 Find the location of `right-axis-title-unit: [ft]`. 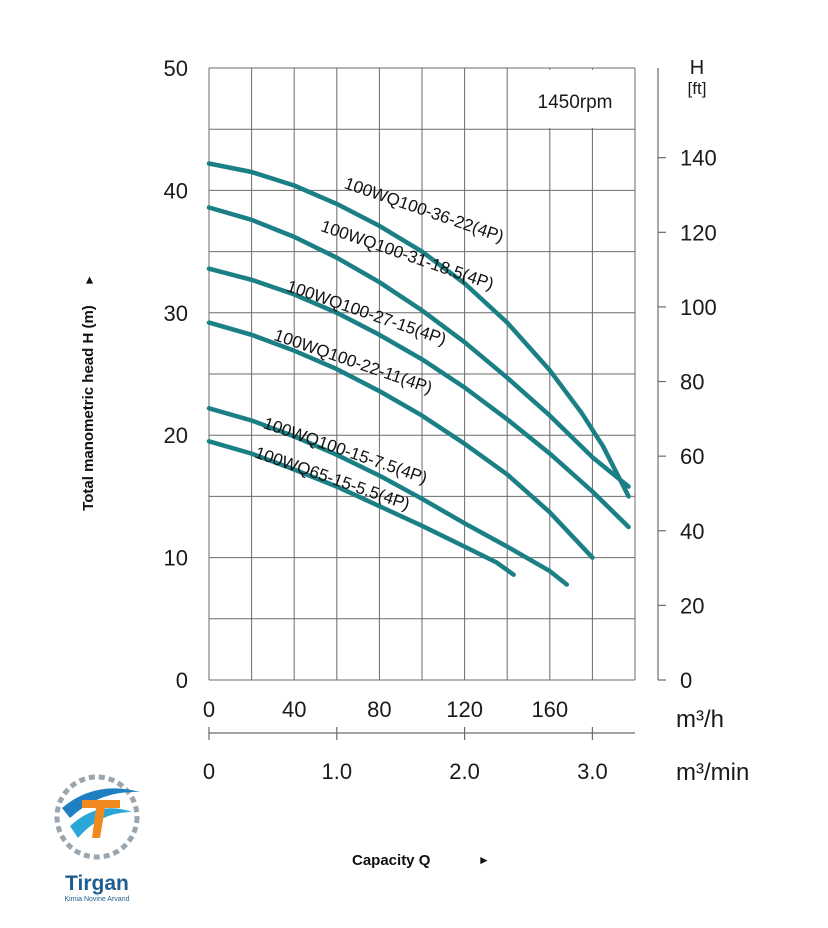

right-axis-title-unit: [ft] is located at coordinates (697, 88).